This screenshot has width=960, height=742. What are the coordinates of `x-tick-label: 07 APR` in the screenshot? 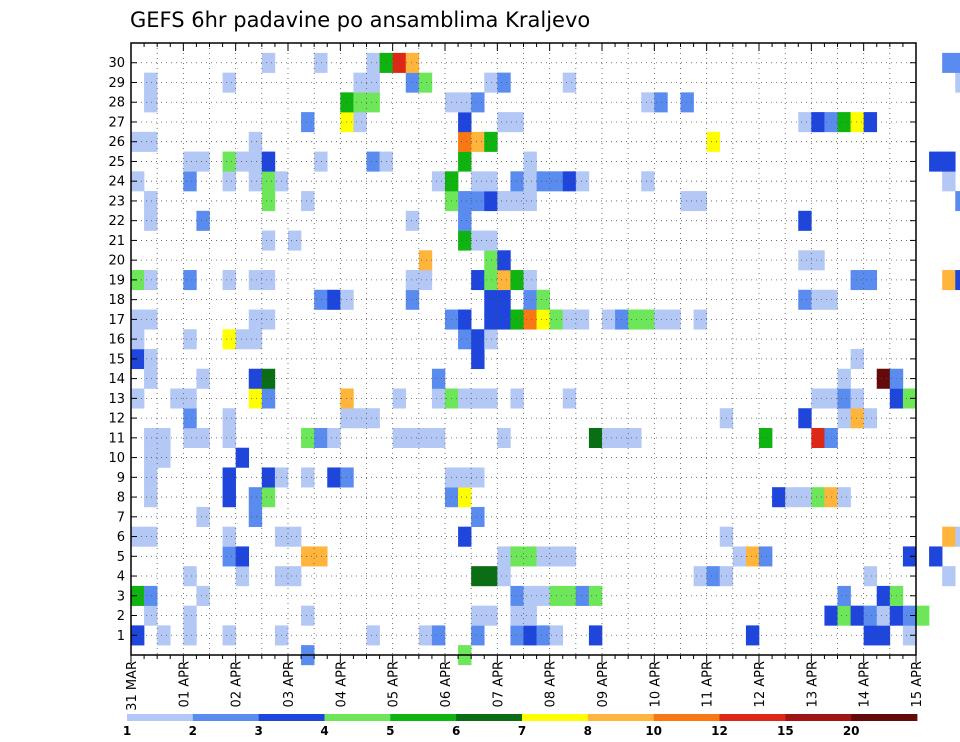 It's located at (498, 684).